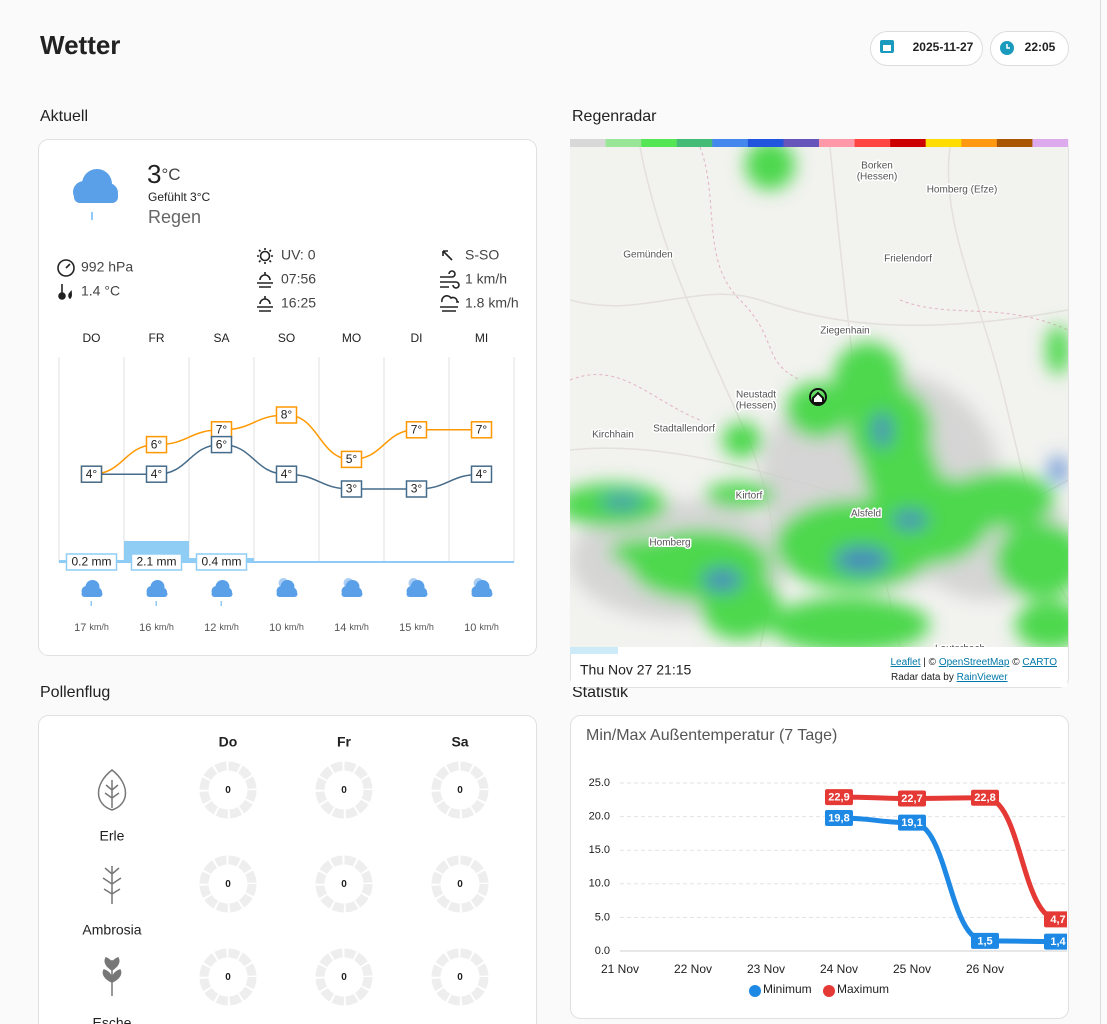 Image resolution: width=1107 pixels, height=1024 pixels. I want to click on place-label: Homberg (Efze), so click(962, 190).